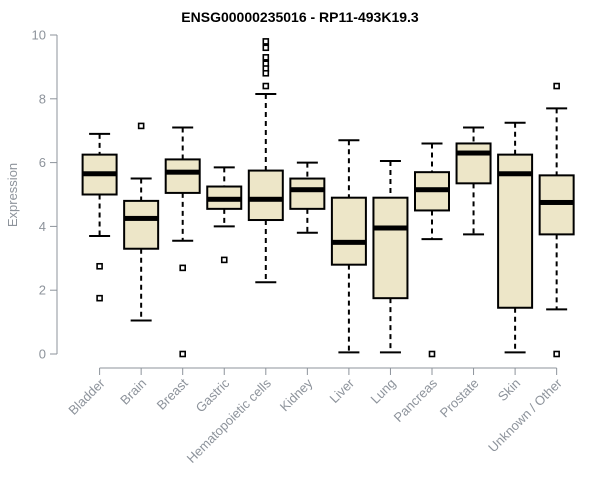 This screenshot has width=600, height=500. I want to click on x-category-label: Liver, so click(341, 390).